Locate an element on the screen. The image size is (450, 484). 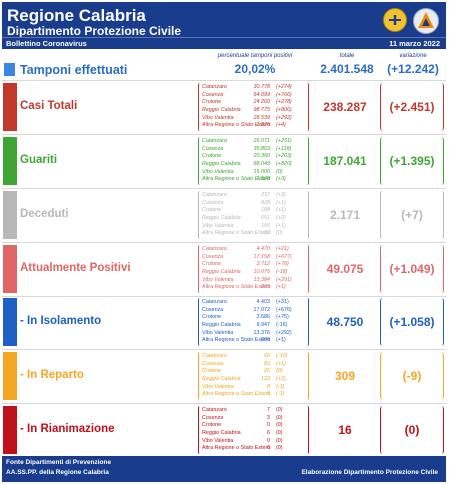
province-delta: (-16) is located at coordinates (282, 325).